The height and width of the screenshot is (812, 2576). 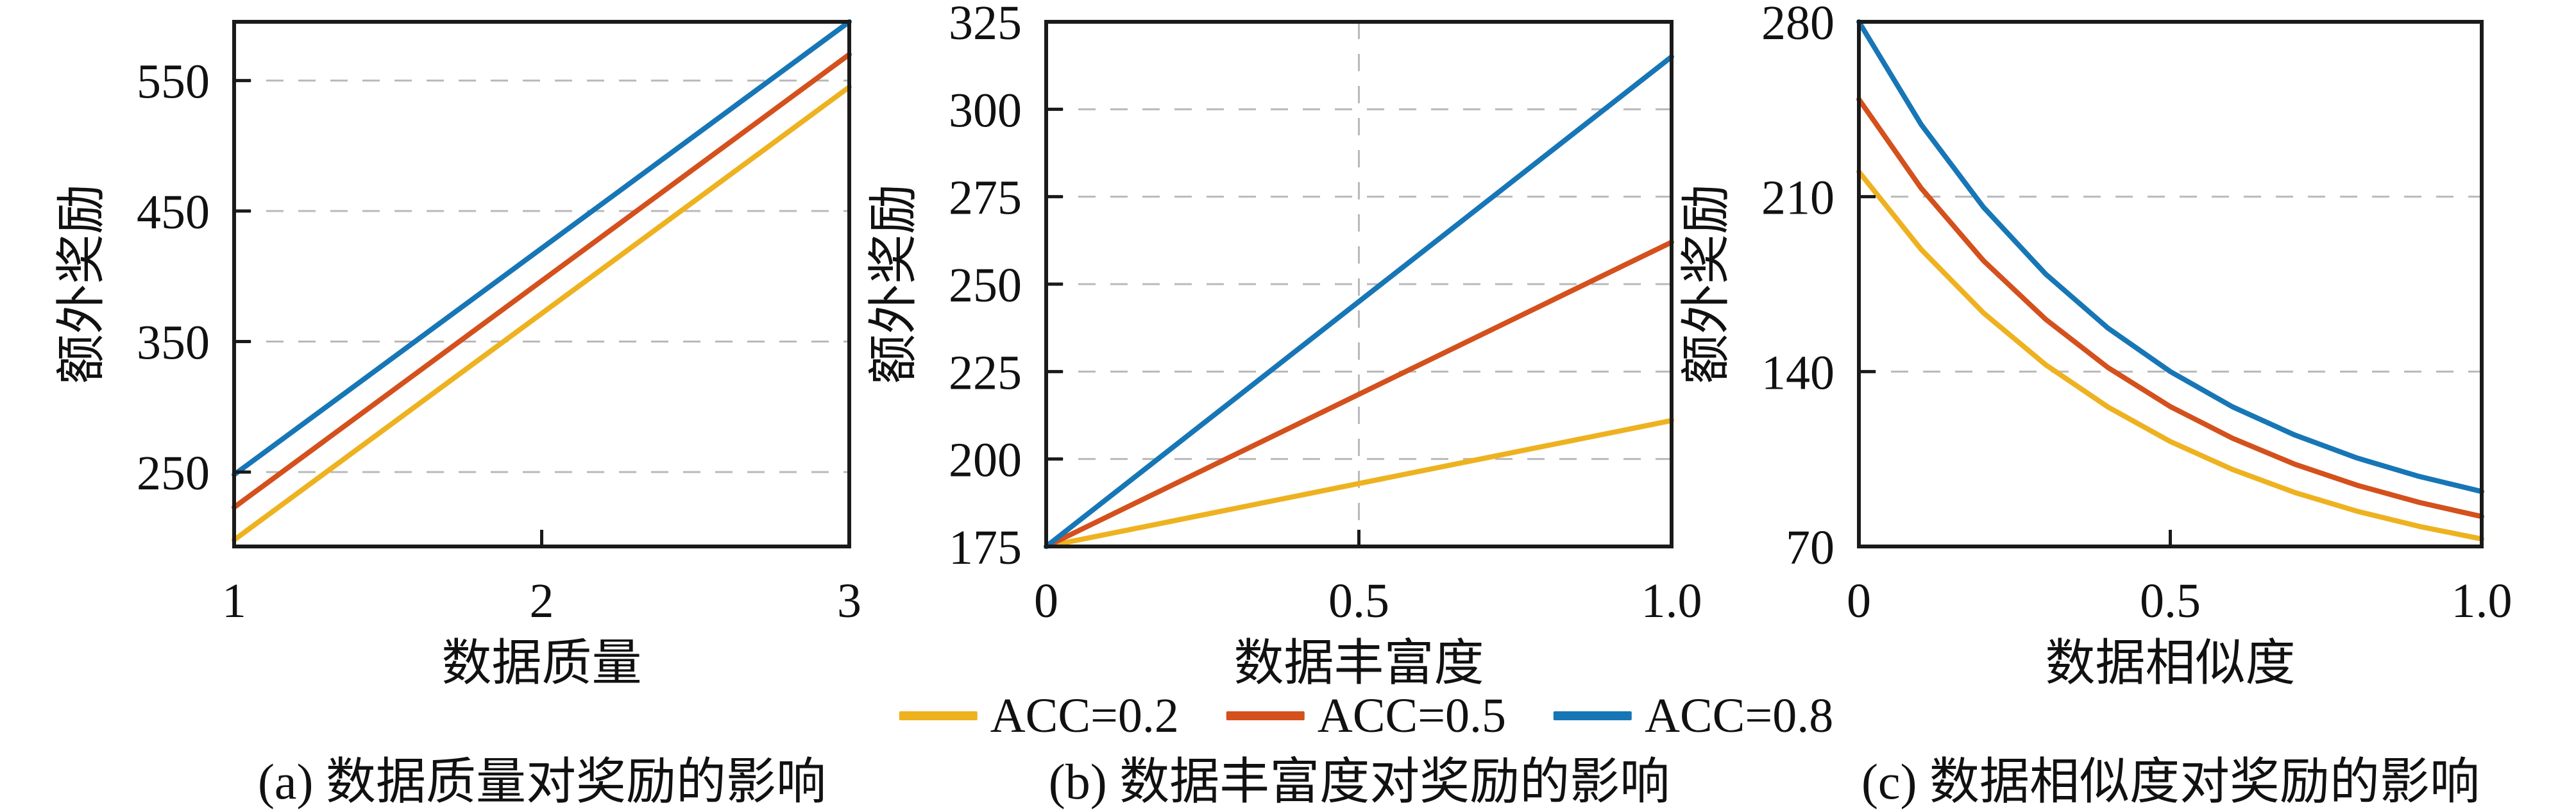 What do you see at coordinates (938, 715) in the screenshot?
I see `legend-line-swatch-yellow` at bounding box center [938, 715].